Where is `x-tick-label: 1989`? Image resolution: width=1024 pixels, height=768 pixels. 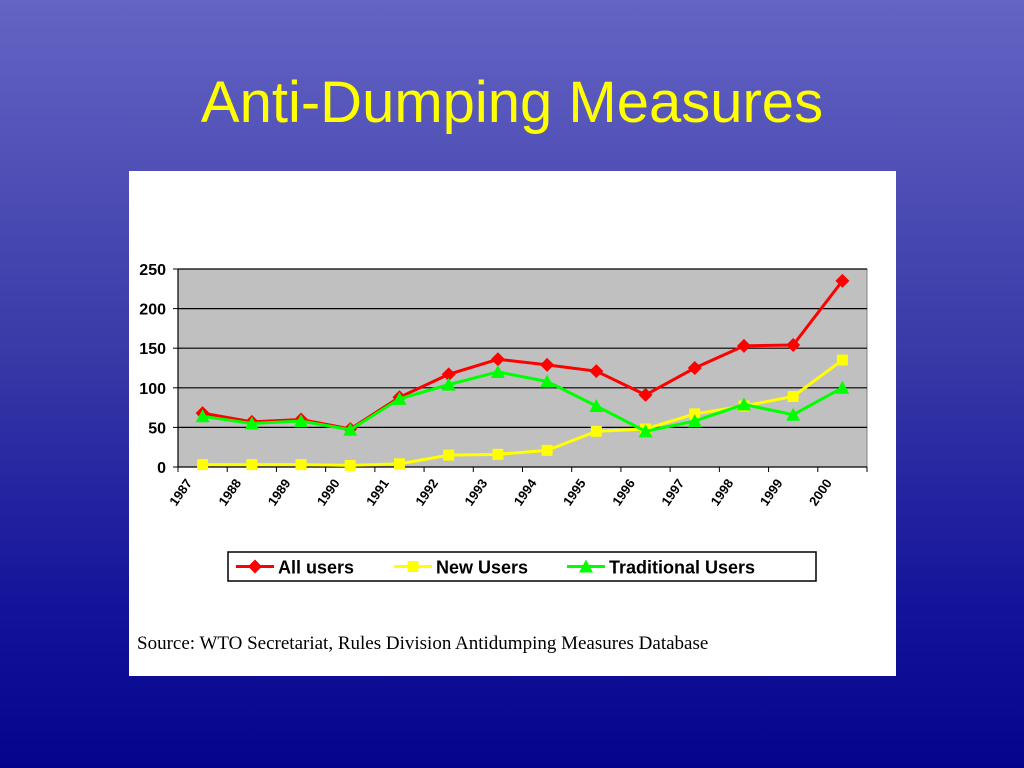 x-tick-label: 1989 is located at coordinates (279, 492).